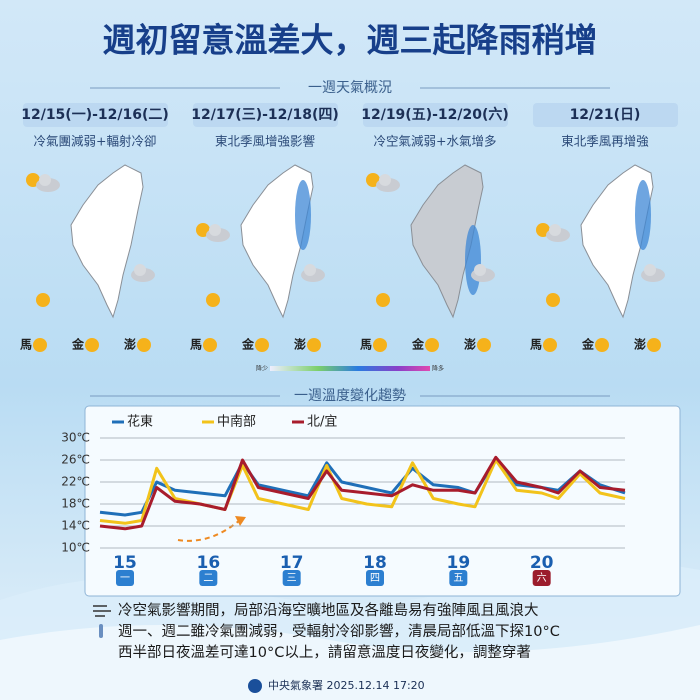 Image resolution: width=700 pixels, height=700 pixels. Describe the element at coordinates (324, 652) in the screenshot. I see `note: 西半部日夜溫差可達10°C以上，請留意溫度日夜變化，調整穿著` at that location.